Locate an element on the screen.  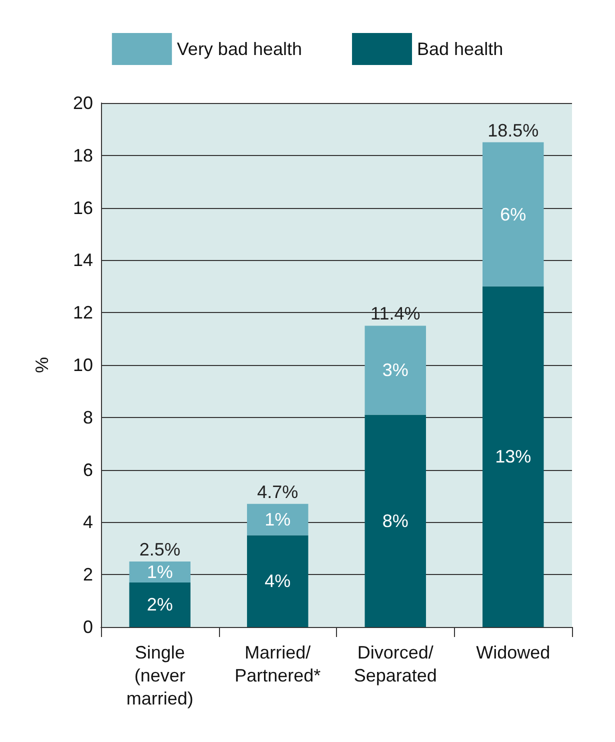
data-label: 8% is located at coordinates (395, 520).